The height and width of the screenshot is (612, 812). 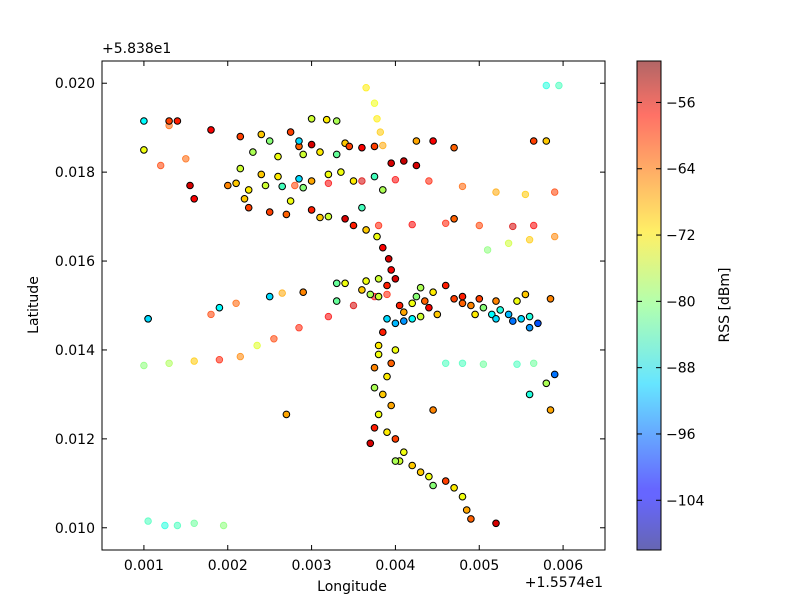 I want to click on x-tick-label: 0.004, so click(x=395, y=566).